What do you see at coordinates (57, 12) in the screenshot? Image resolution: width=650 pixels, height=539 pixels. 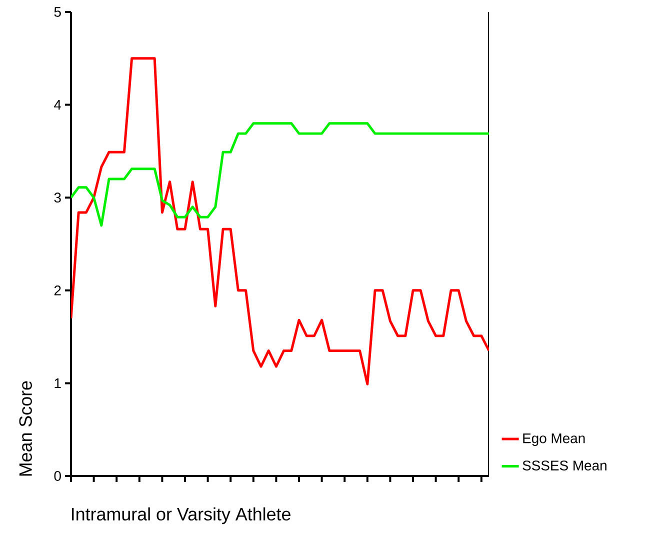 I see `y-tick-label: 5` at bounding box center [57, 12].